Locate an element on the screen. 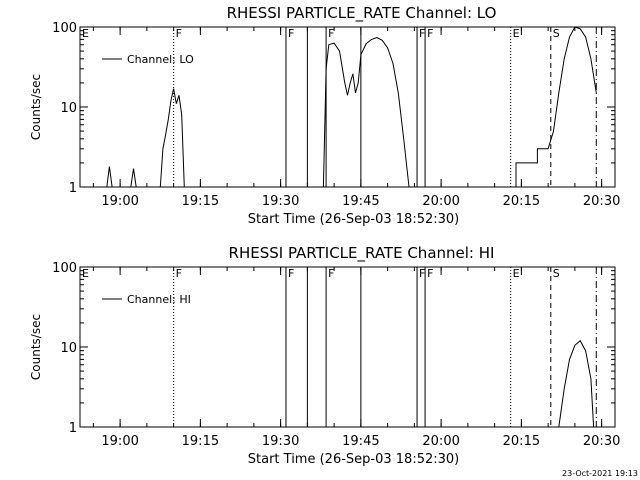  chart-title: RHESSI PARTICLE_RATE Channel: HI is located at coordinates (362, 253).